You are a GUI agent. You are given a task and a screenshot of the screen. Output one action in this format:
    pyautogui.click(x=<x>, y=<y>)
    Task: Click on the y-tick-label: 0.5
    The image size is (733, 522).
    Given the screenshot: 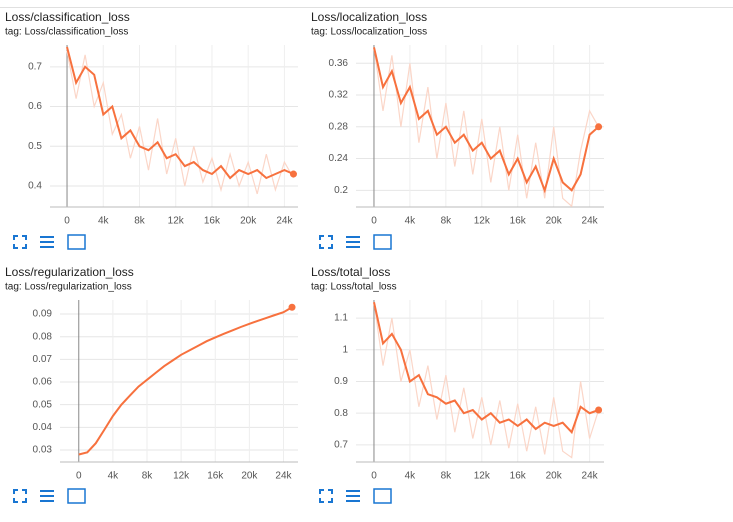 What is the action you would take?
    pyautogui.click(x=35, y=146)
    